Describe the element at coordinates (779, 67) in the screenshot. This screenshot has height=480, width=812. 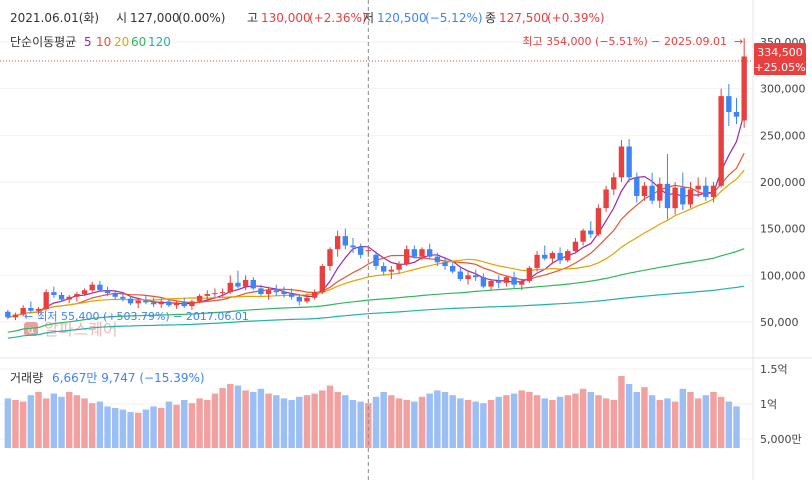
I see `current-change: +25.05%` at that location.